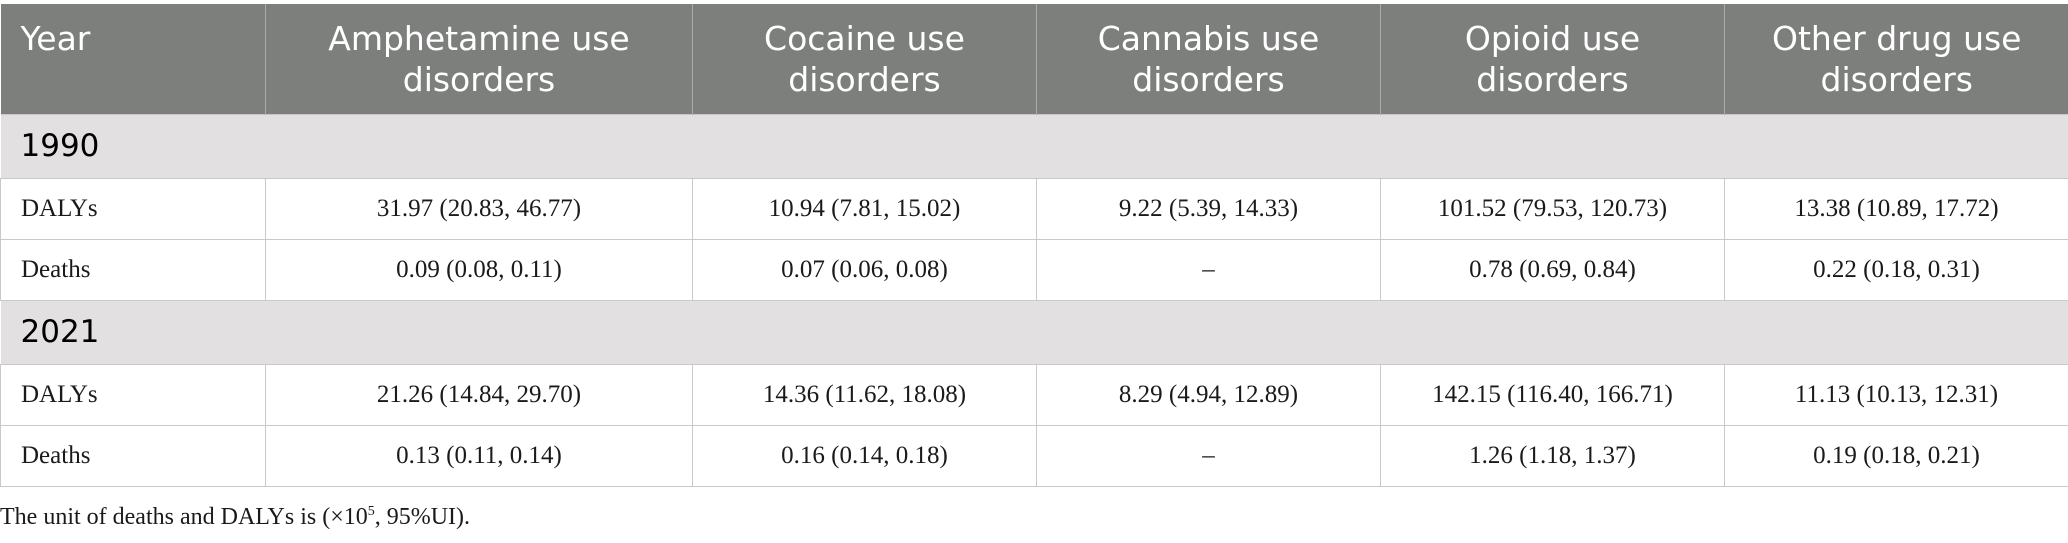 This screenshot has width=2068, height=543. What do you see at coordinates (479, 394) in the screenshot?
I see `table-cell: 21.26 (14.84, 29.70)` at bounding box center [479, 394].